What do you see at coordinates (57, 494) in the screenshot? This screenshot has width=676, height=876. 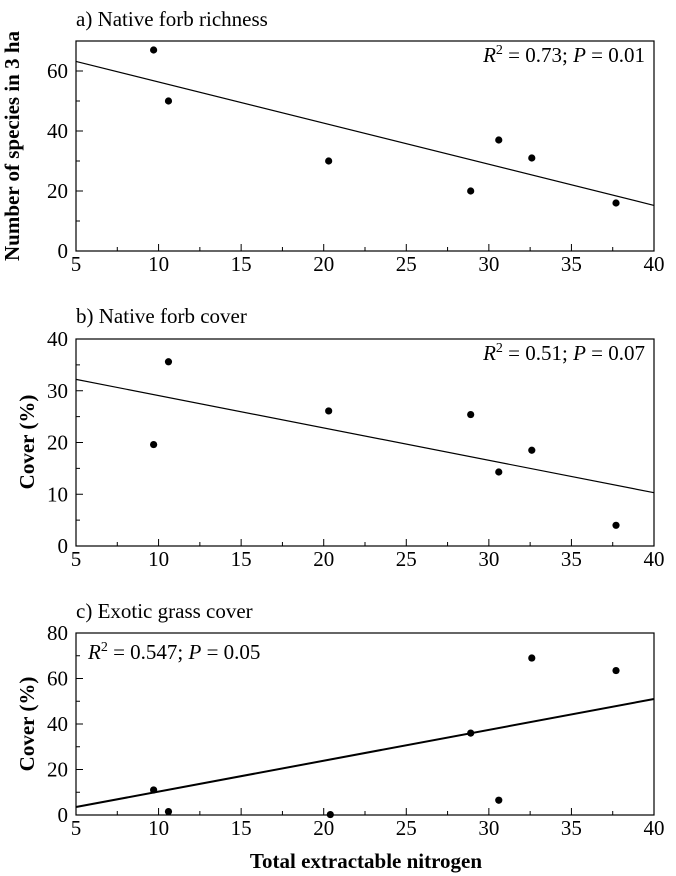 I see `y-tick-label: 10` at bounding box center [57, 494].